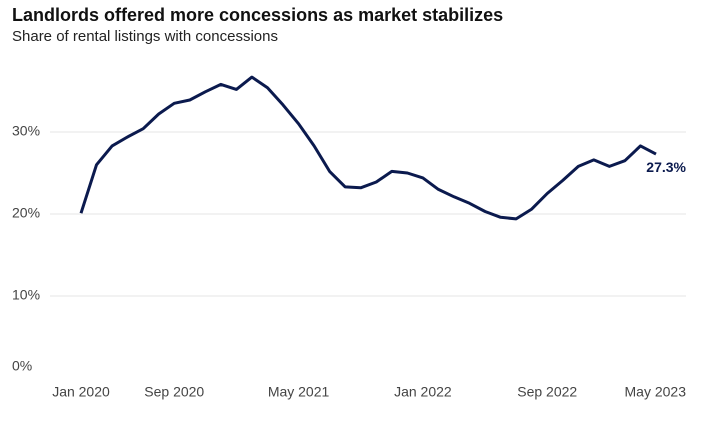 This screenshot has width=708, height=421. I want to click on x-tick-label: Jan 2020, so click(81, 392).